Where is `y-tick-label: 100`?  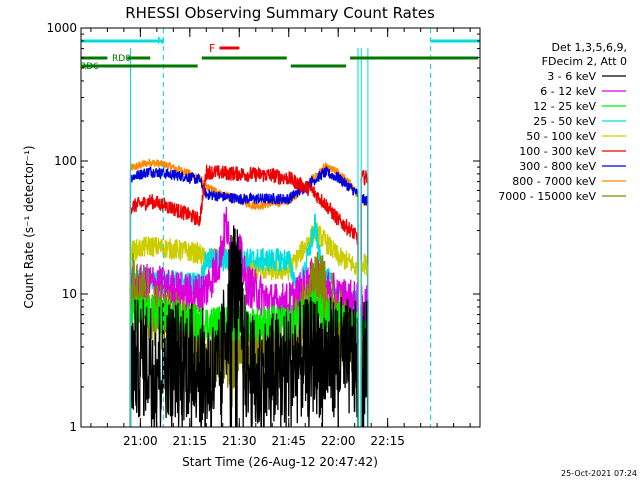
y-tick-label: 100 is located at coordinates (65, 161).